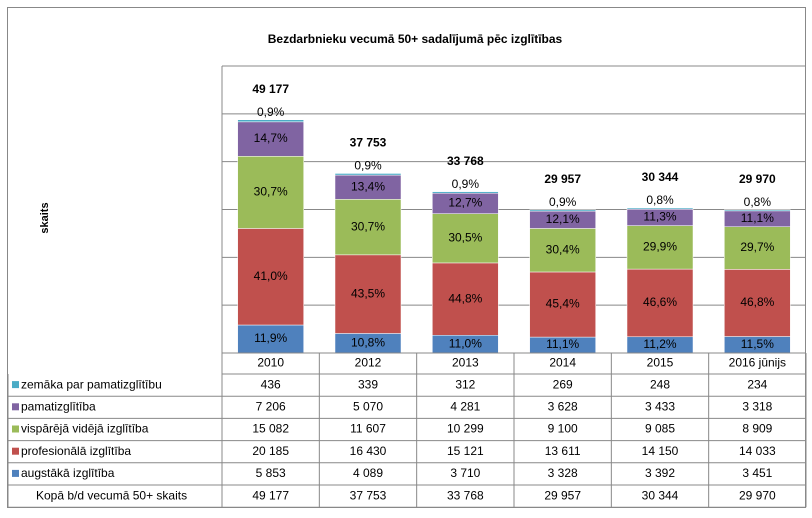 The height and width of the screenshot is (518, 812). I want to click on table-cell: 10 299, so click(465, 429).